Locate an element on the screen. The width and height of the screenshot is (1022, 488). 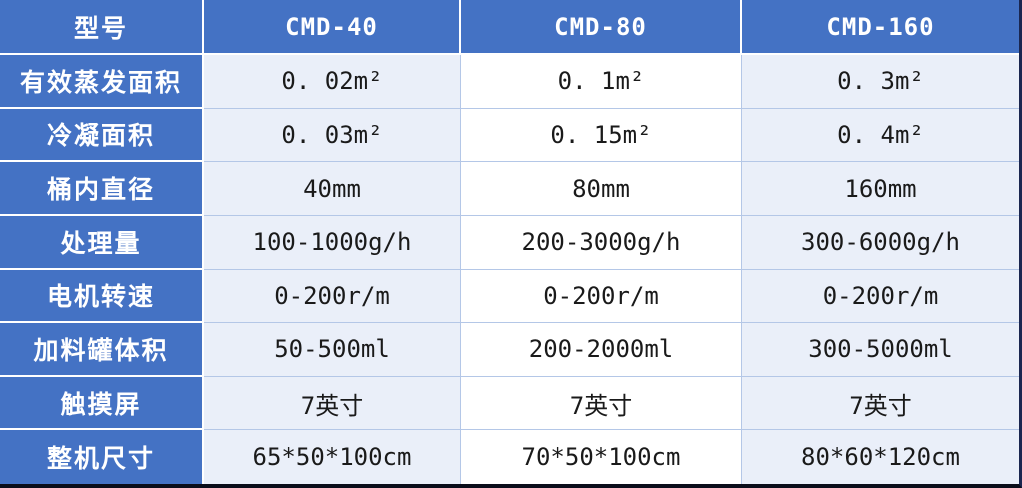
table-cell: 50-500ml is located at coordinates (332, 350).